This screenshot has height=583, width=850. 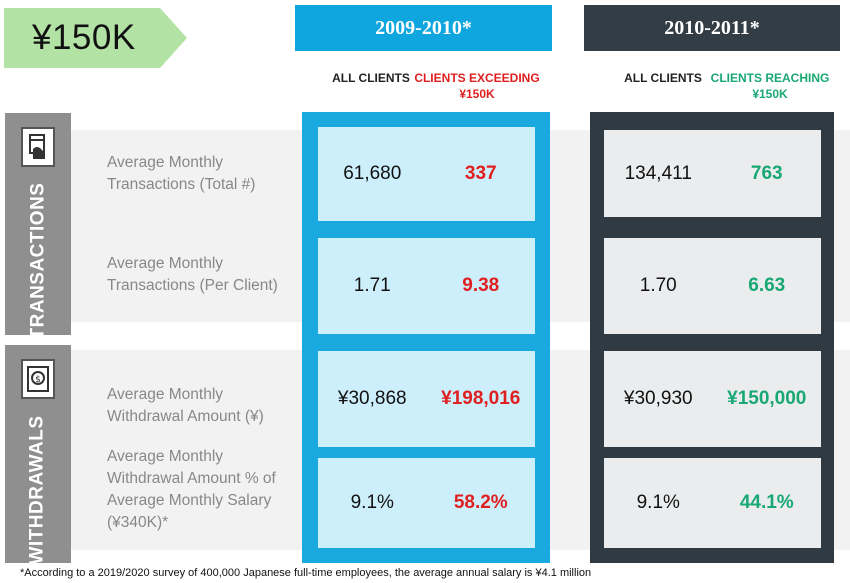 I want to click on p1-col-high-line2: ¥150K, so click(x=477, y=94).